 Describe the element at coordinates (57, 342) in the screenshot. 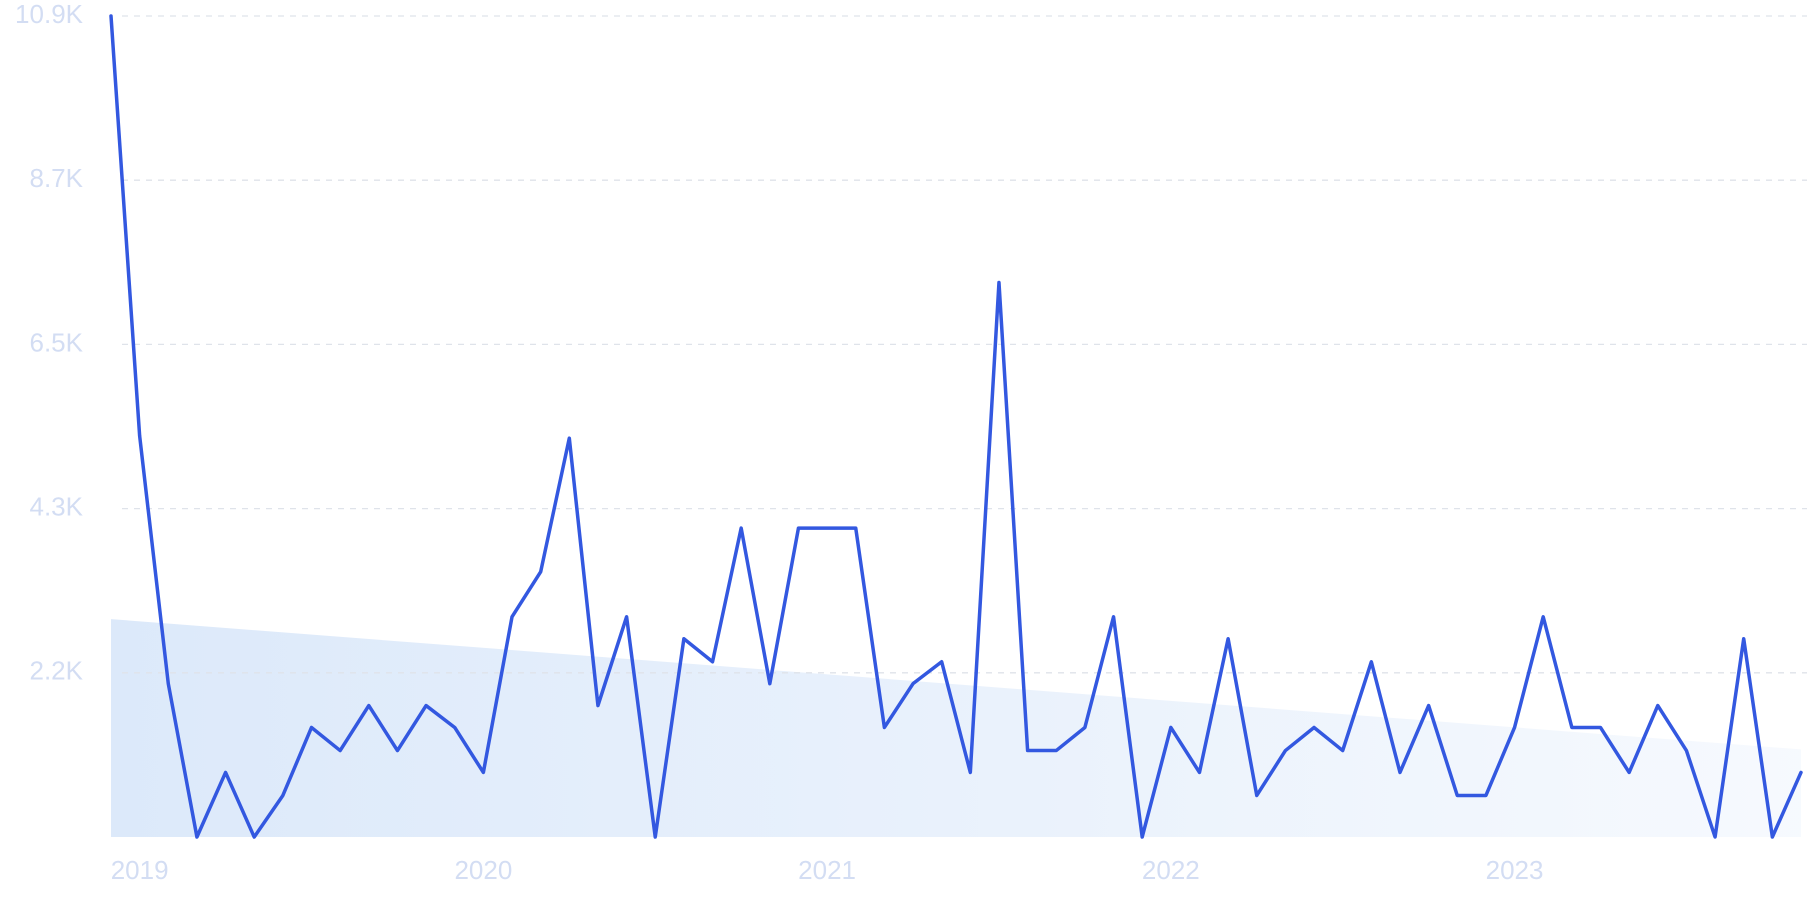

I see `y-tick-label: 6.5K` at that location.